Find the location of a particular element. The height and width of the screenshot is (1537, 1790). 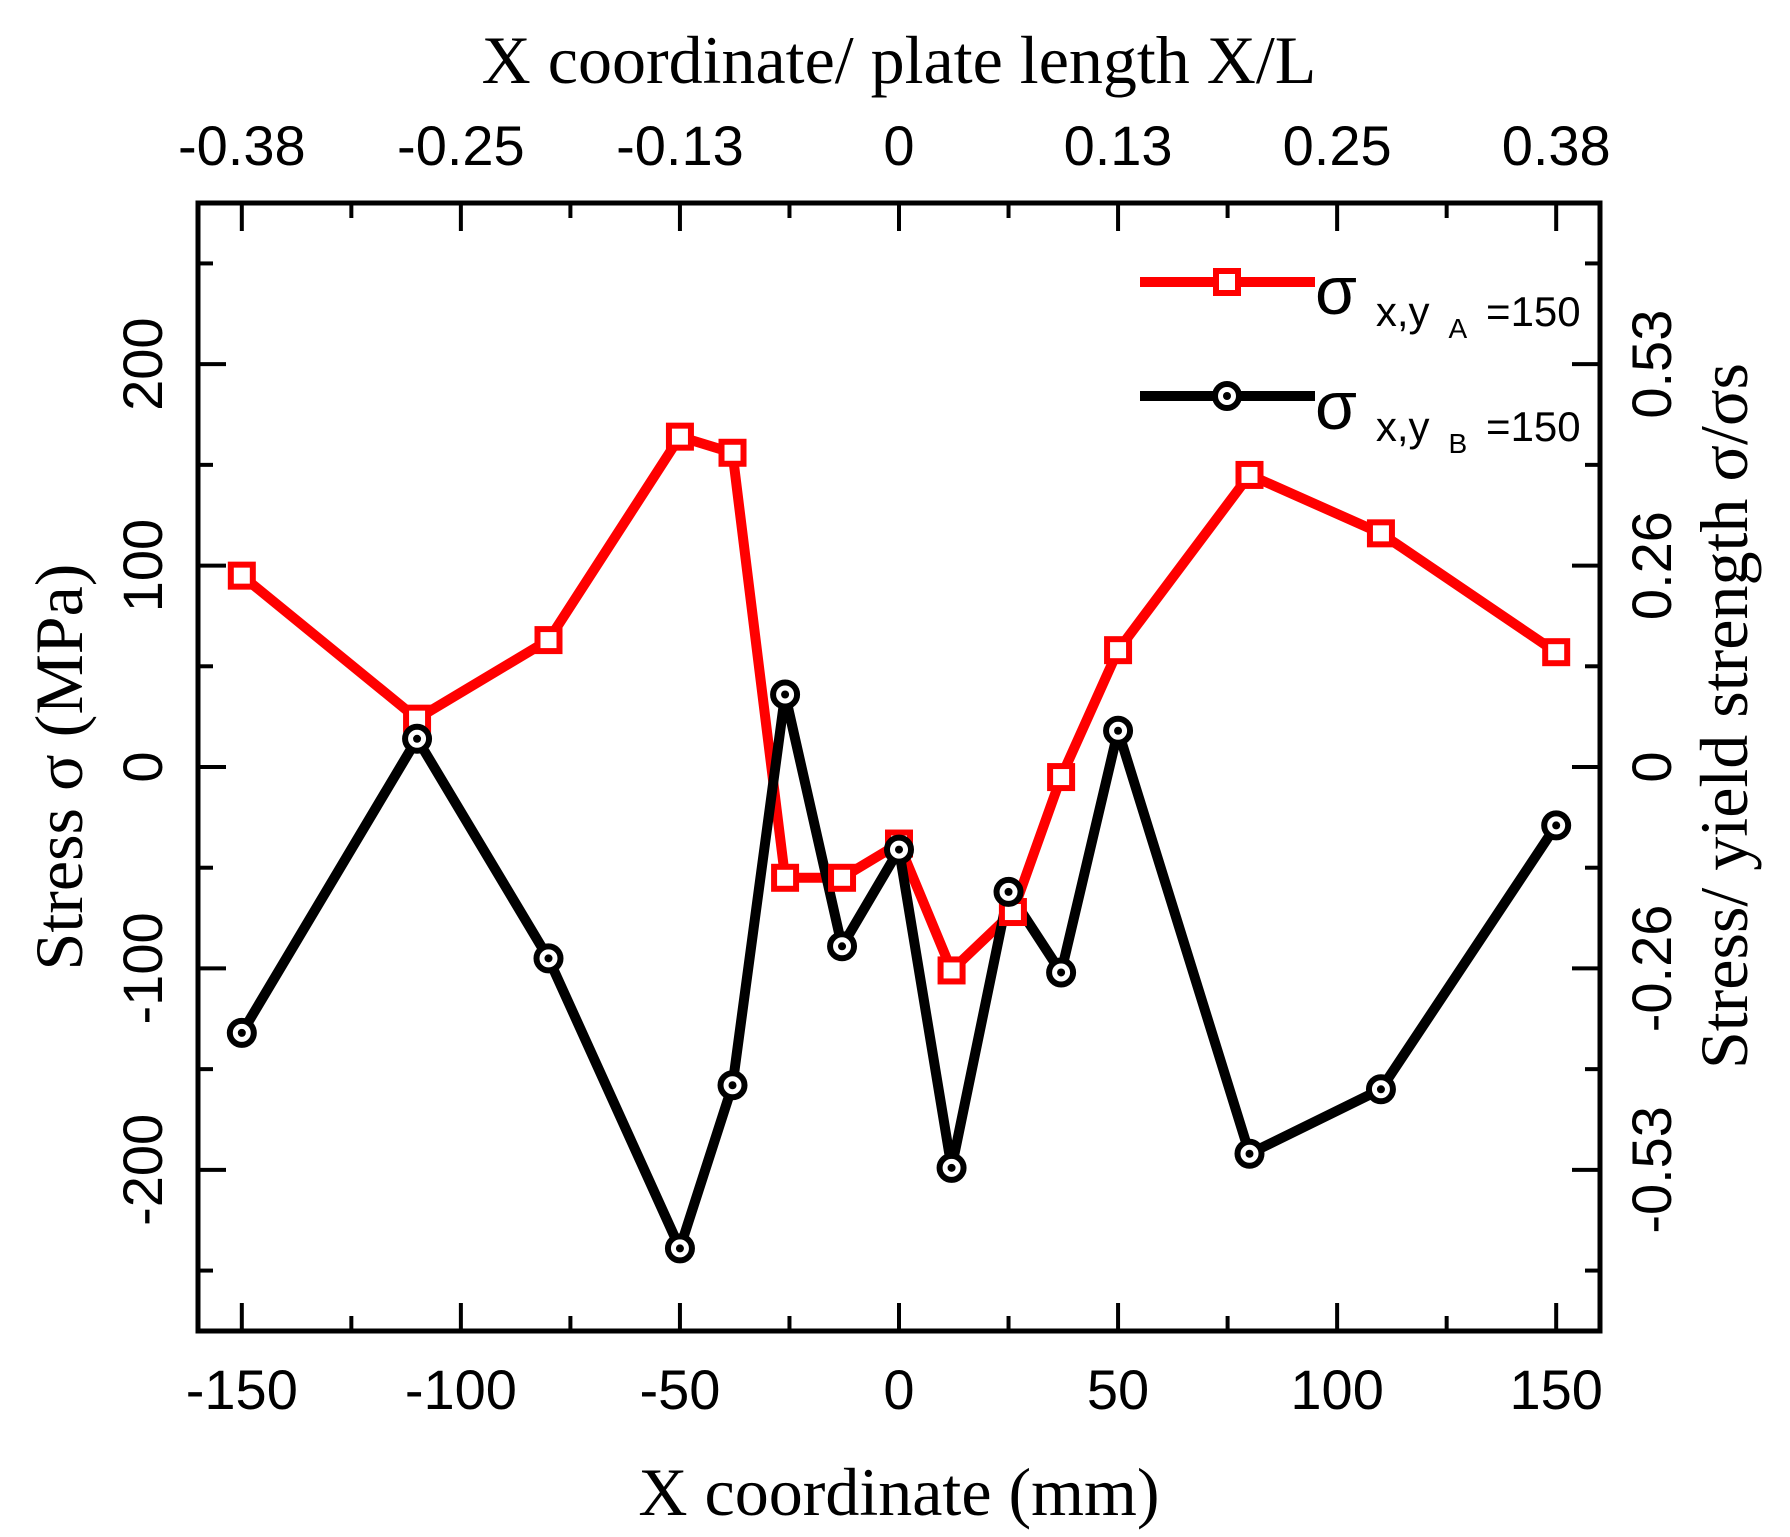

legend-label-series-b: σ x,y B =150 is located at coordinates (1448, 418).